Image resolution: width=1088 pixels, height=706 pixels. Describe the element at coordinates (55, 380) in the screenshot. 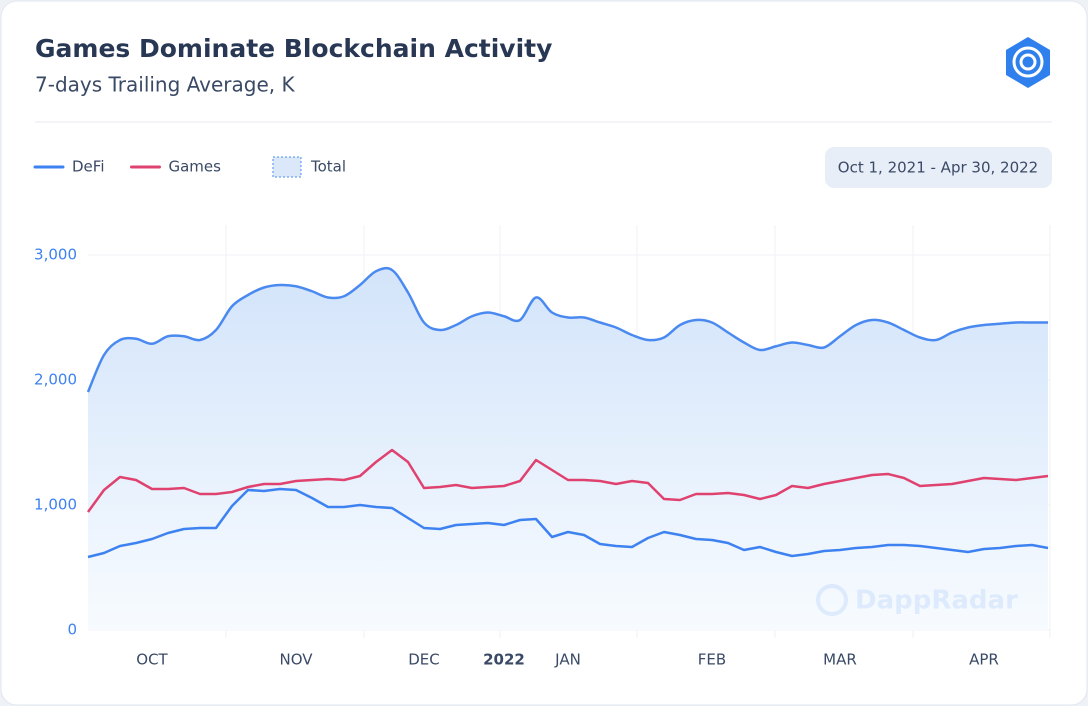

I see `y-tick-label: 2,000` at that location.